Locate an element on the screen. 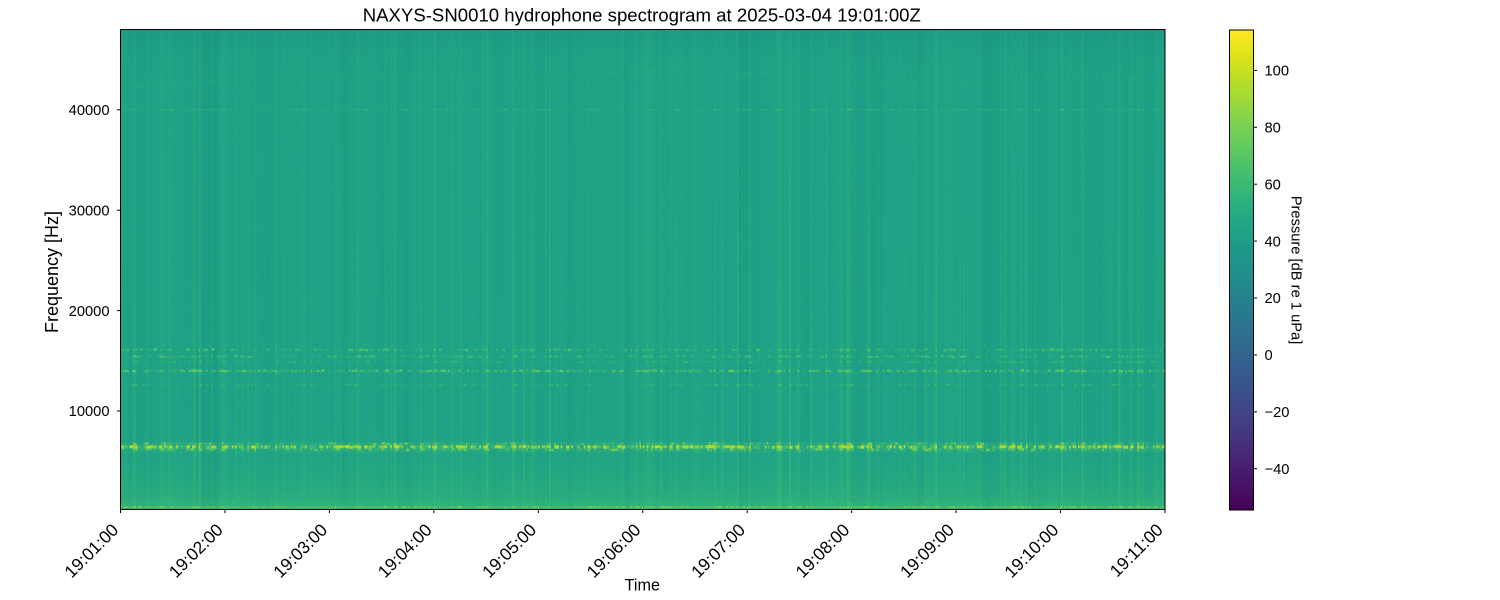 The image size is (1500, 600). svg-text: 80 is located at coordinates (1273, 129).